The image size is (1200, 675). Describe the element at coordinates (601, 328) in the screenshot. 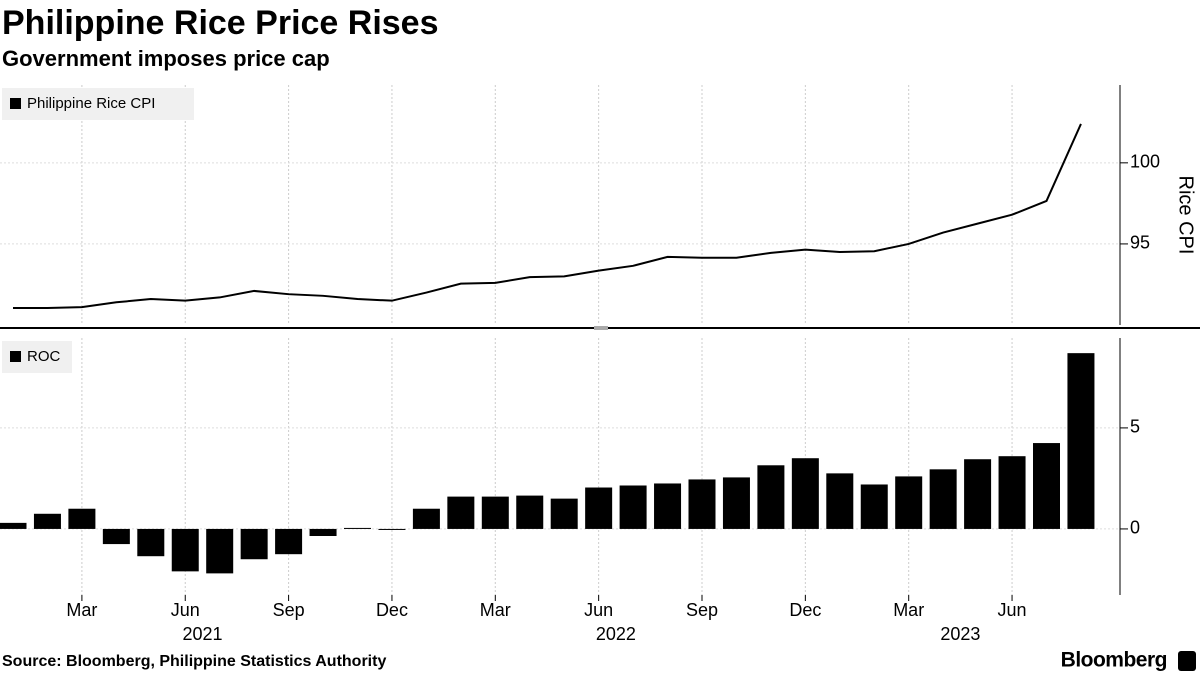

I see `divider-handle` at that location.